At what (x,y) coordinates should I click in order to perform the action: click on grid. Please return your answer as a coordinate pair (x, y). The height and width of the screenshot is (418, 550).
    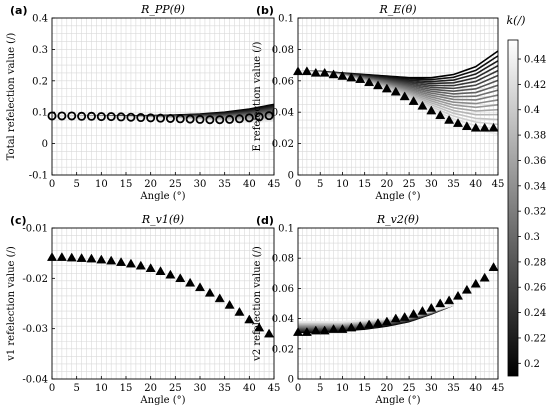
    Looking at the image, I should click on (163, 303).